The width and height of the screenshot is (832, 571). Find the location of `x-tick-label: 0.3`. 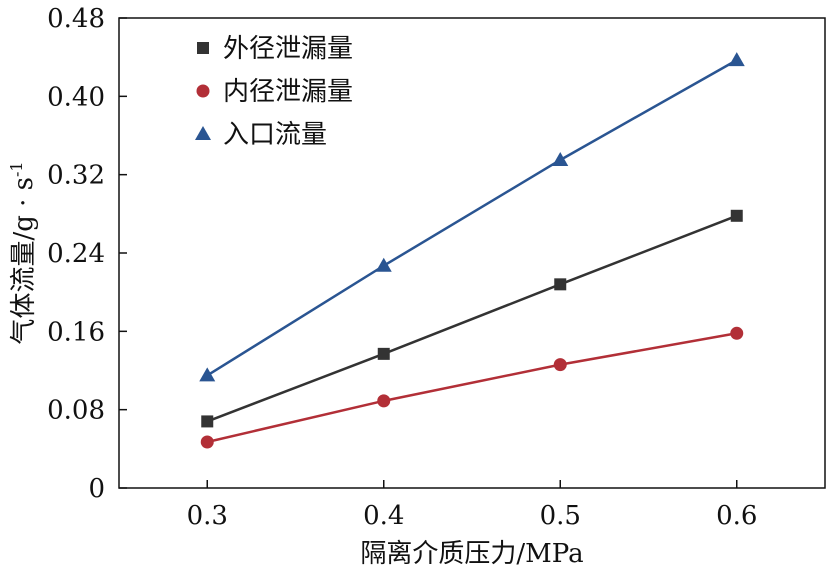

x-tick-label: 0.3 is located at coordinates (207, 516).